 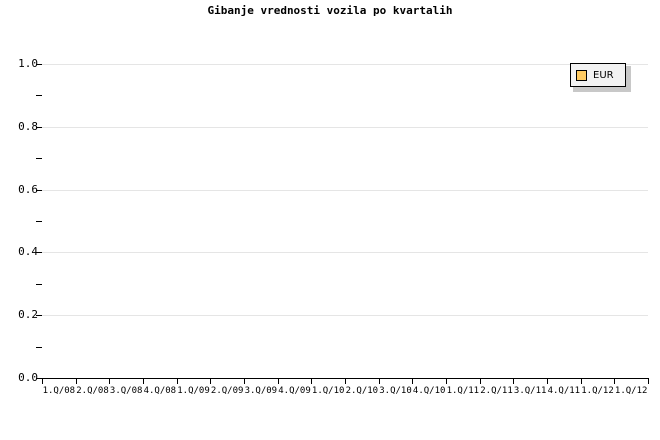 I want to click on x-axis-tick-label: 4.Q/11, so click(x=564, y=391).